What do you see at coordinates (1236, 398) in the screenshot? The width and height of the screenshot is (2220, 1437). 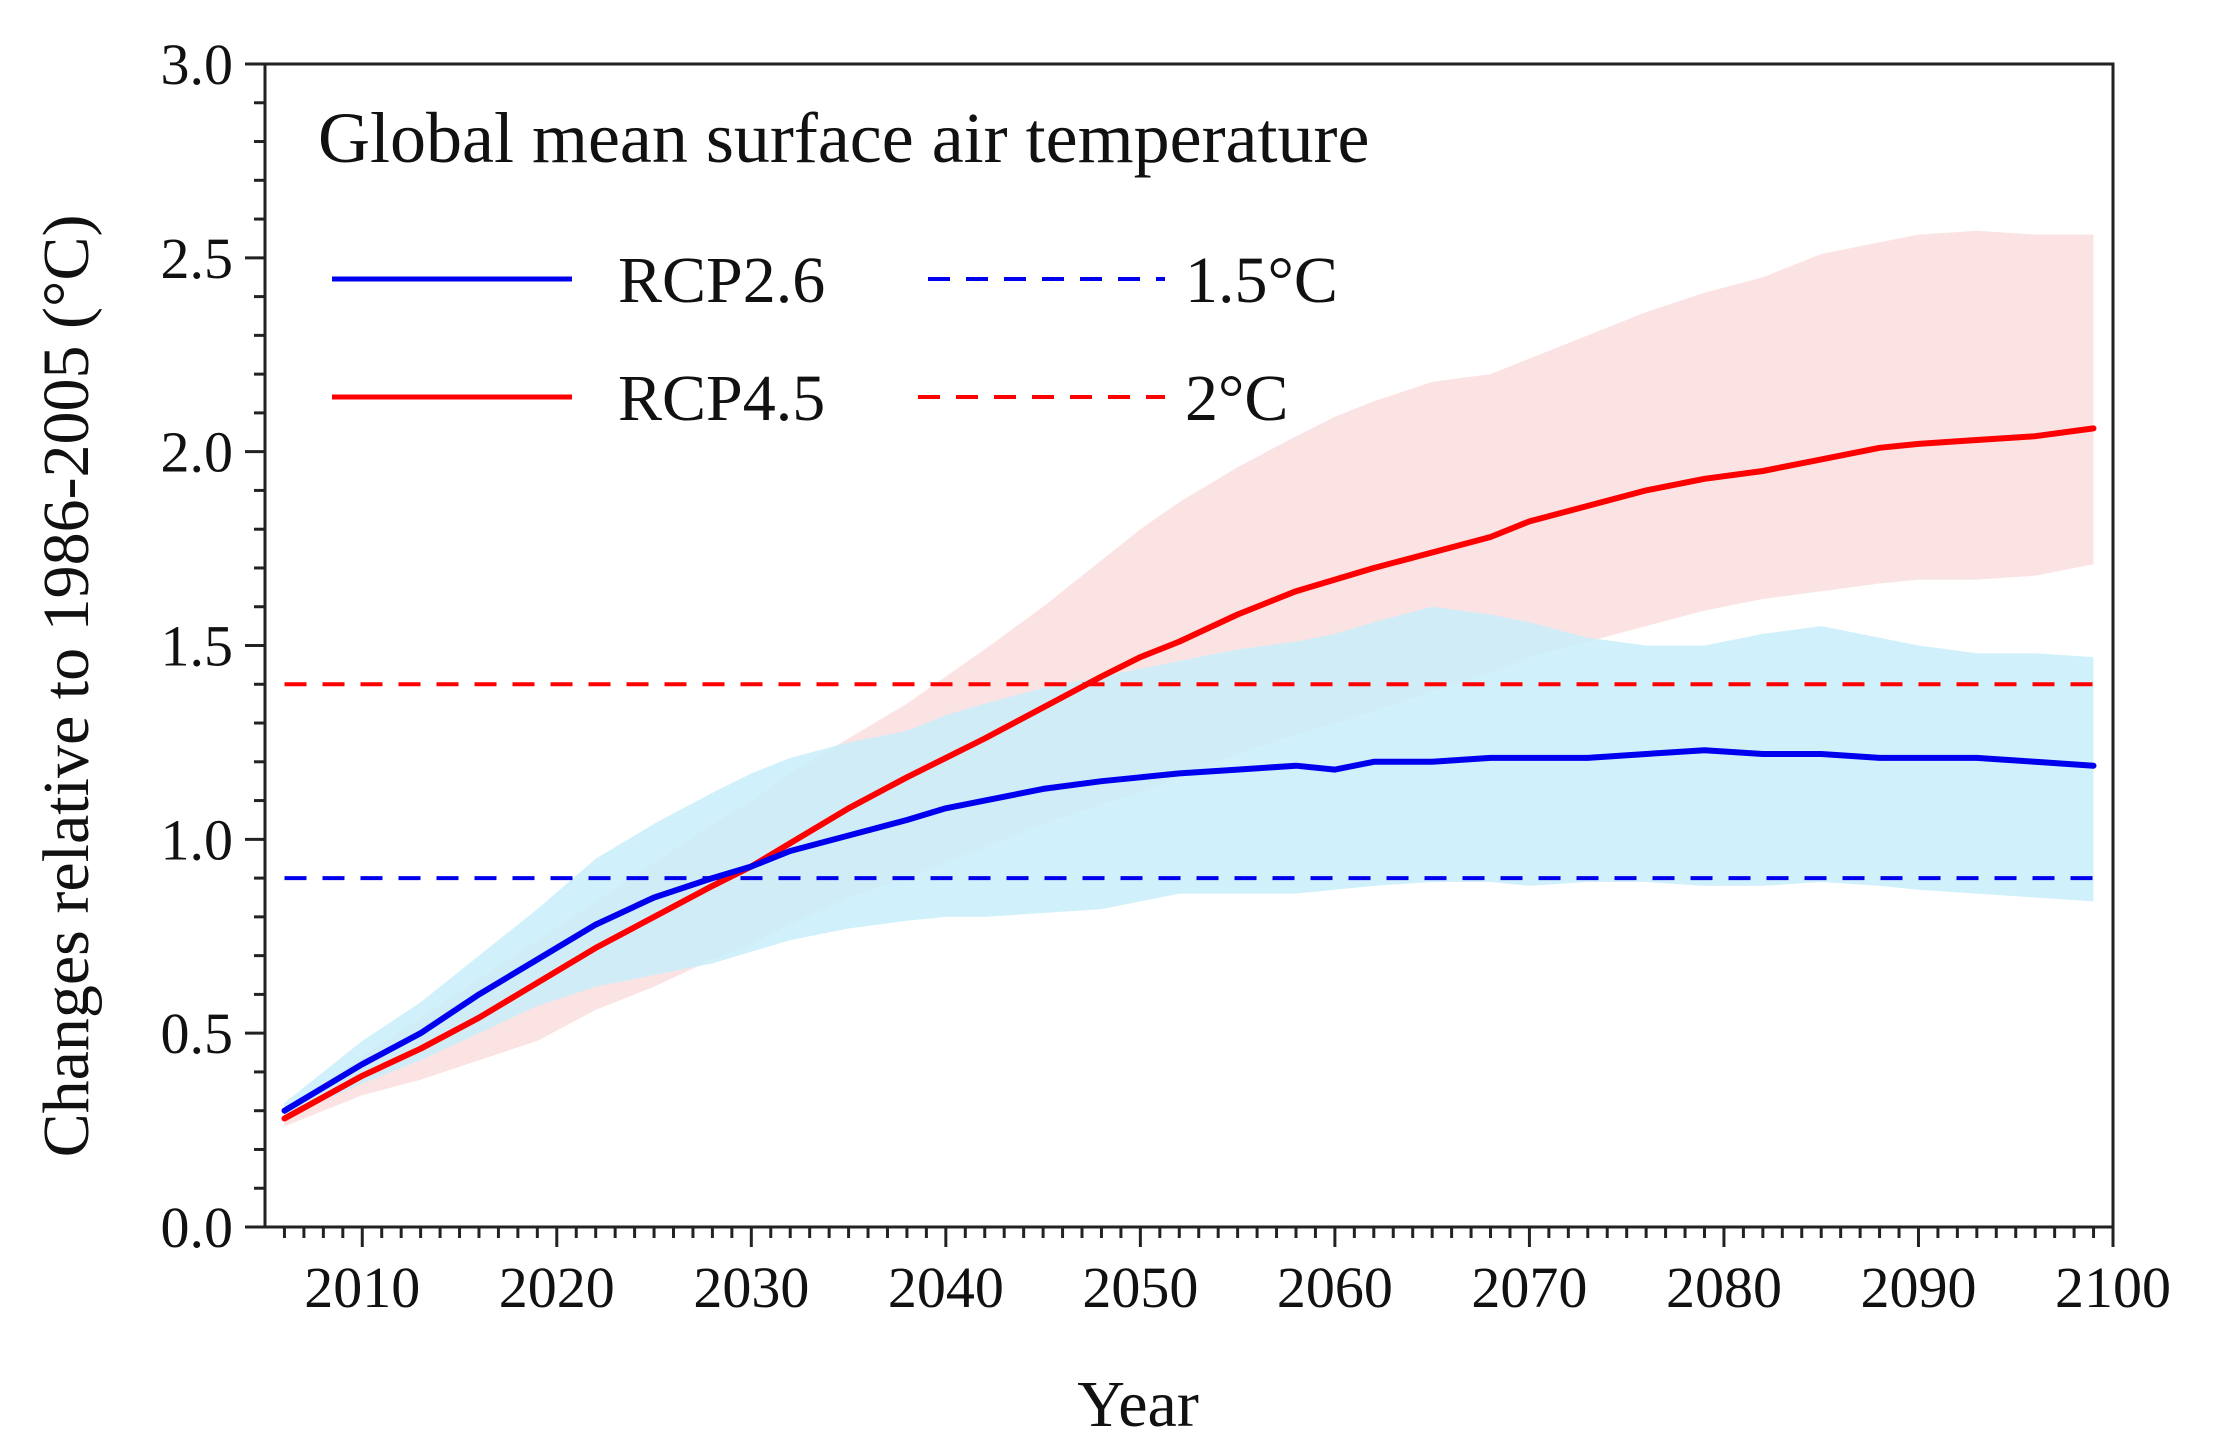 I see `legend-label-2-degc: 2°C` at bounding box center [1236, 398].